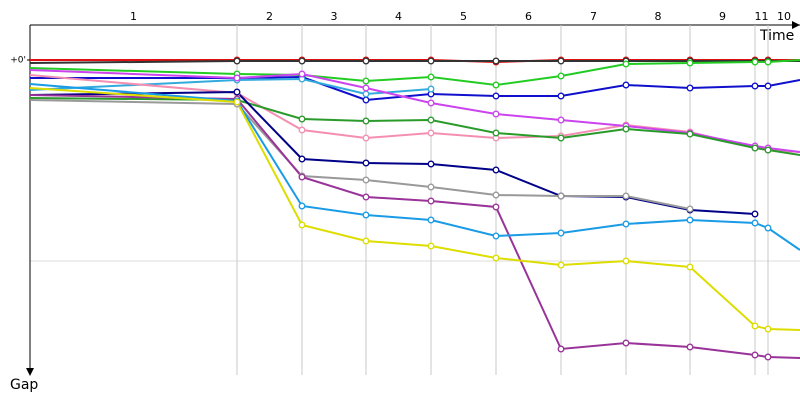 The width and height of the screenshot is (800, 400). I want to click on x-axis-label: Time, so click(776, 36).